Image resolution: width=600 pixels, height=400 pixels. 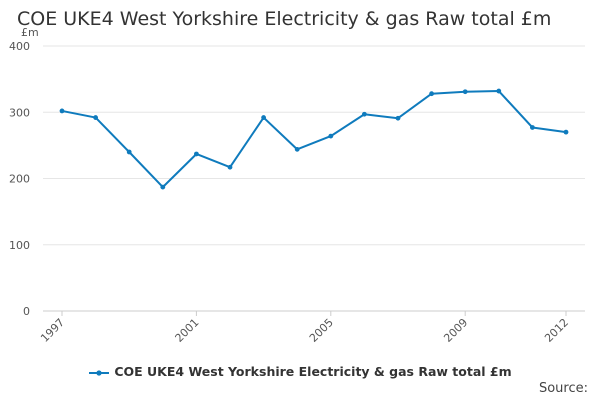 What do you see at coordinates (30, 32) in the screenshot?
I see `y-axis-unit-label: £m` at bounding box center [30, 32].